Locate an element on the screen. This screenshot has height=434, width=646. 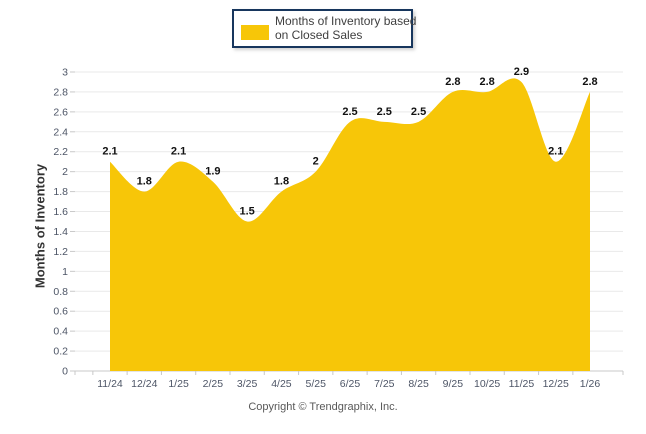
copyright-footer: Copyright © Trendgraphix, Inc. is located at coordinates (323, 407).